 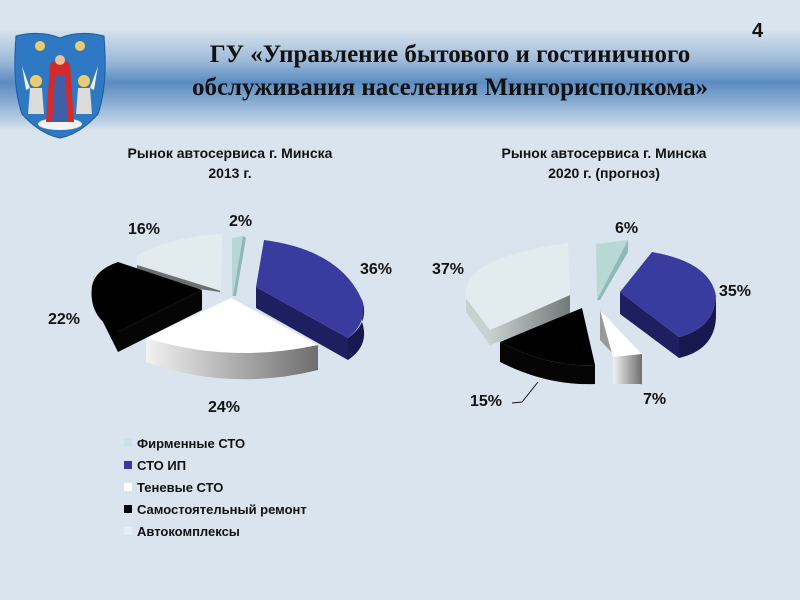 I want to click on chart-2020: 37% 6% 35% 15% 7%, so click(x=591, y=315).